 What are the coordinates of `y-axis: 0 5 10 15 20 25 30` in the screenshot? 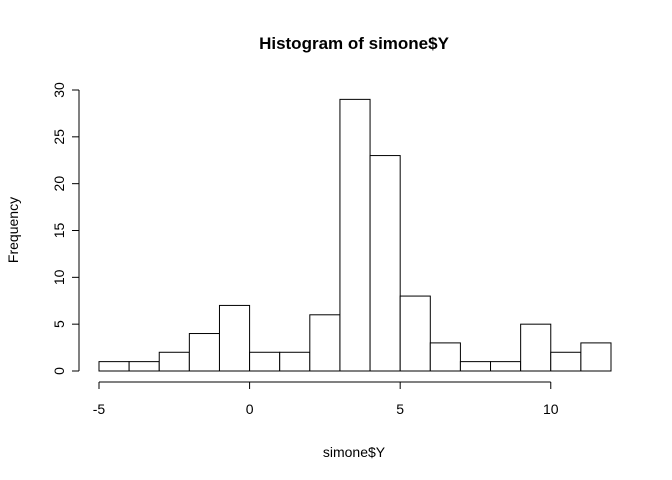 It's located at (65, 228).